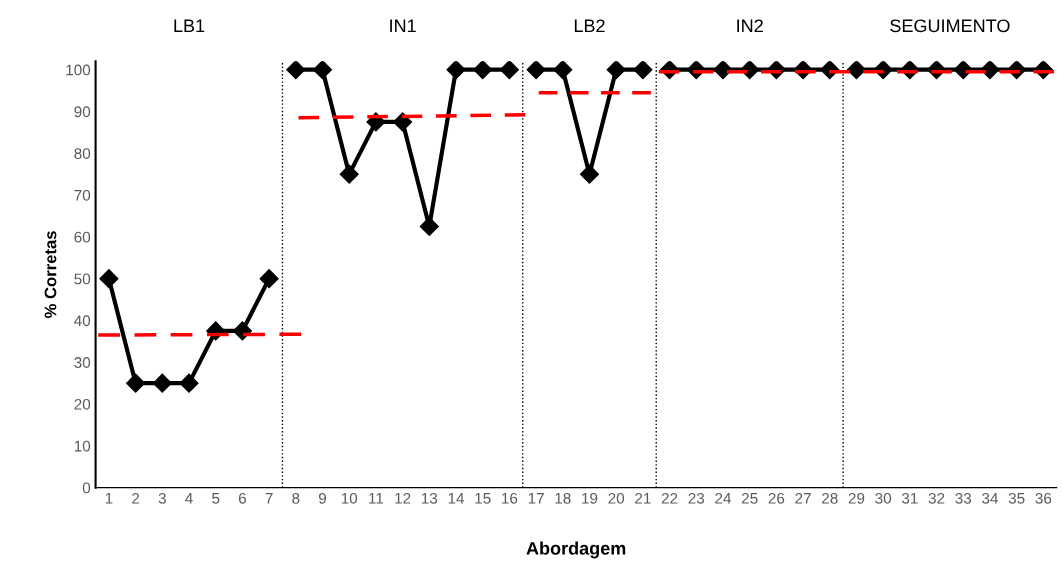 Image resolution: width=1062 pixels, height=584 pixels. What do you see at coordinates (1016, 498) in the screenshot?
I see `x-tick-label: 35` at bounding box center [1016, 498].